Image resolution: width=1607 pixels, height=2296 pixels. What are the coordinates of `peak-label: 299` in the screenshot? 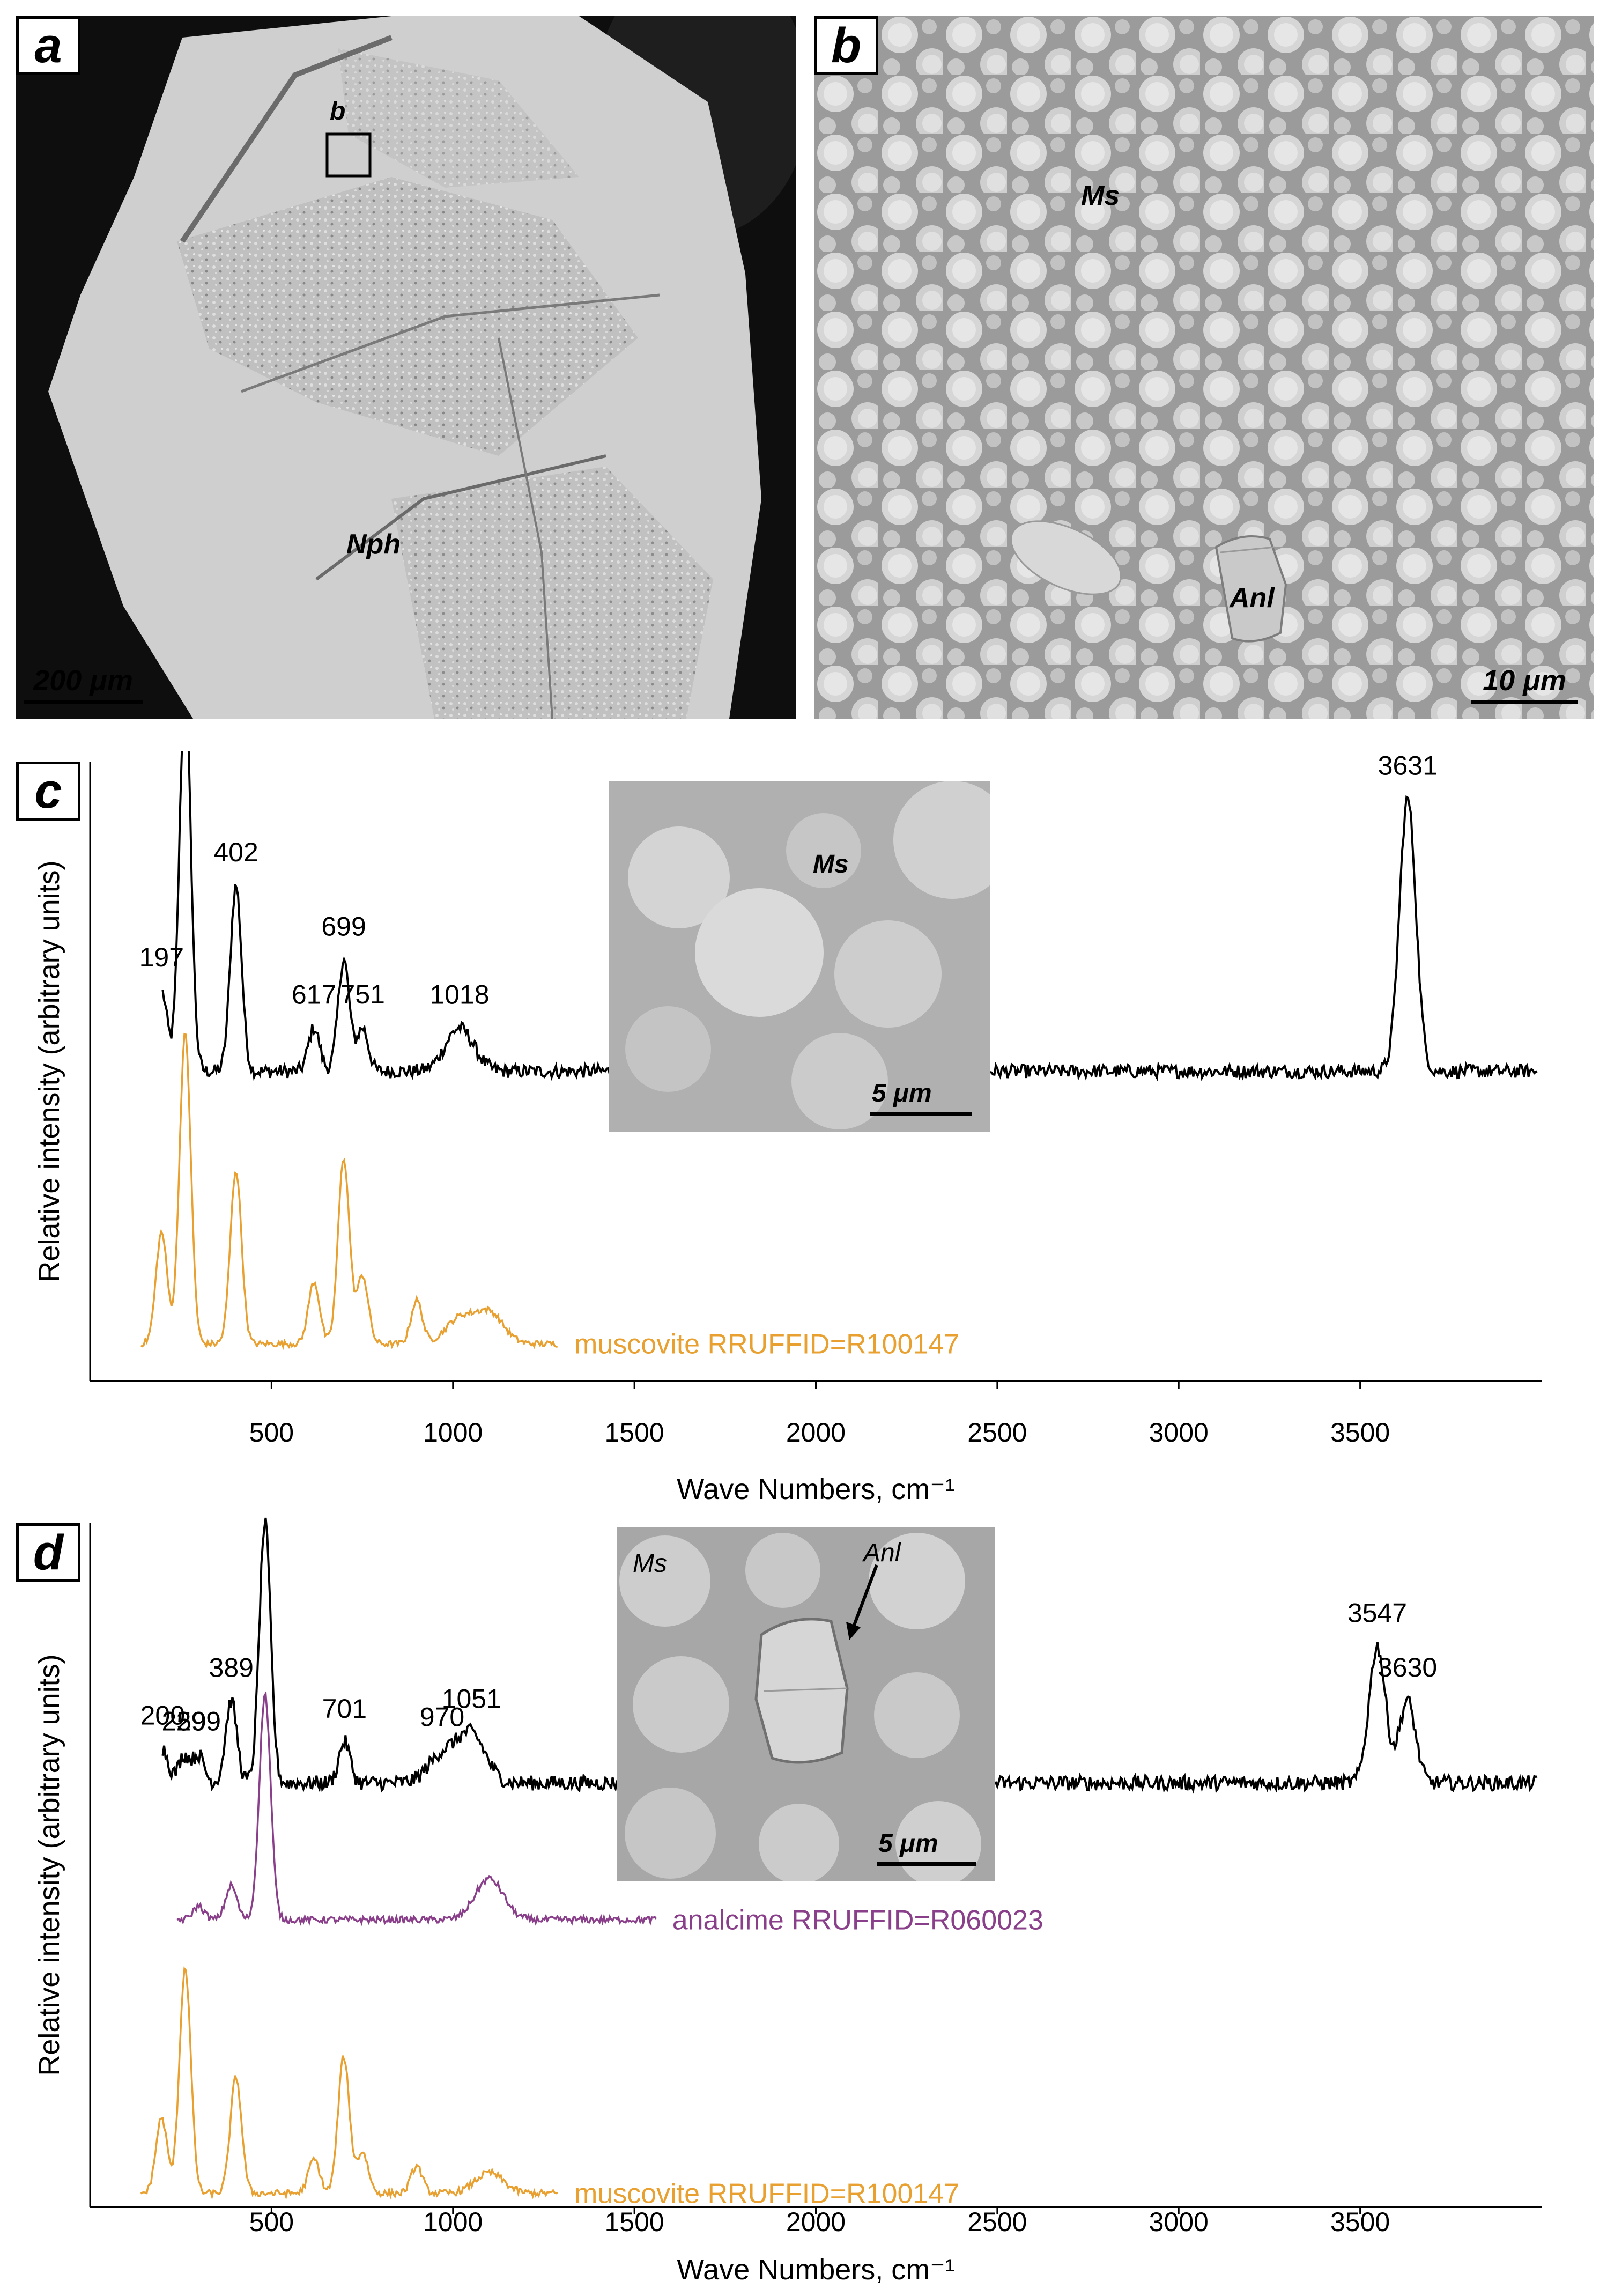 It's located at (199, 1722).